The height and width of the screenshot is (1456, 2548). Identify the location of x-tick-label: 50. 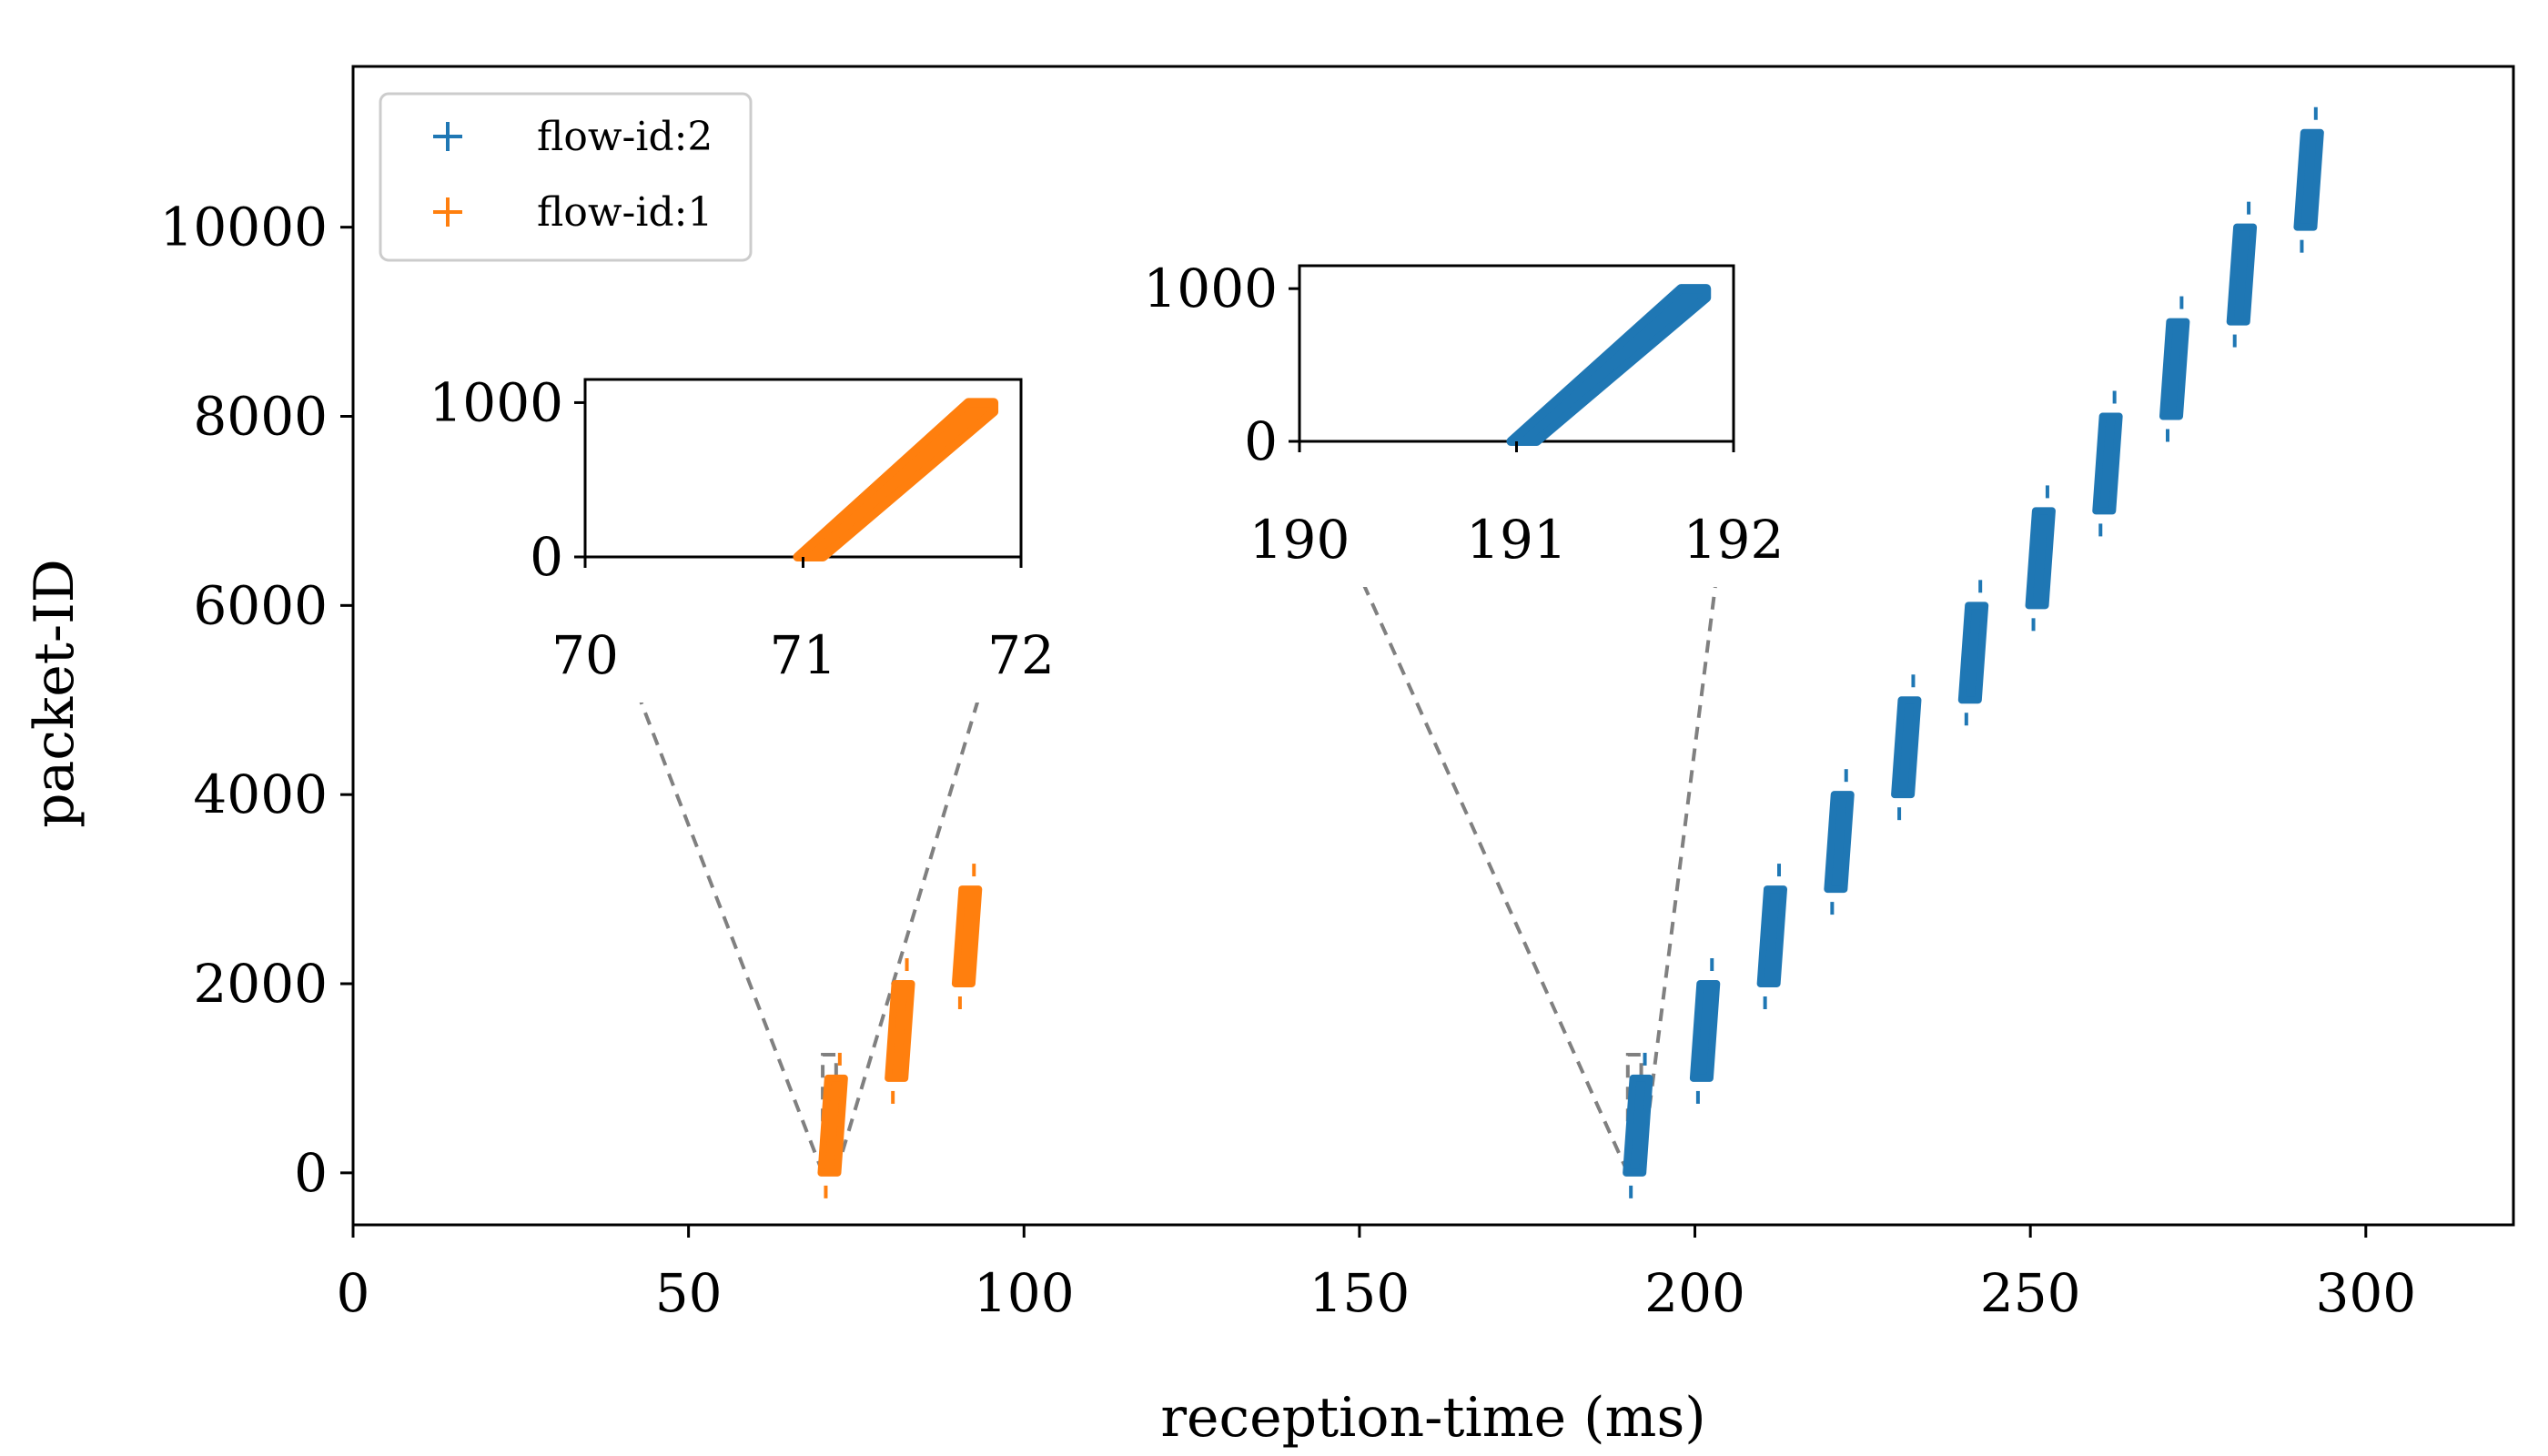
(689, 1293).